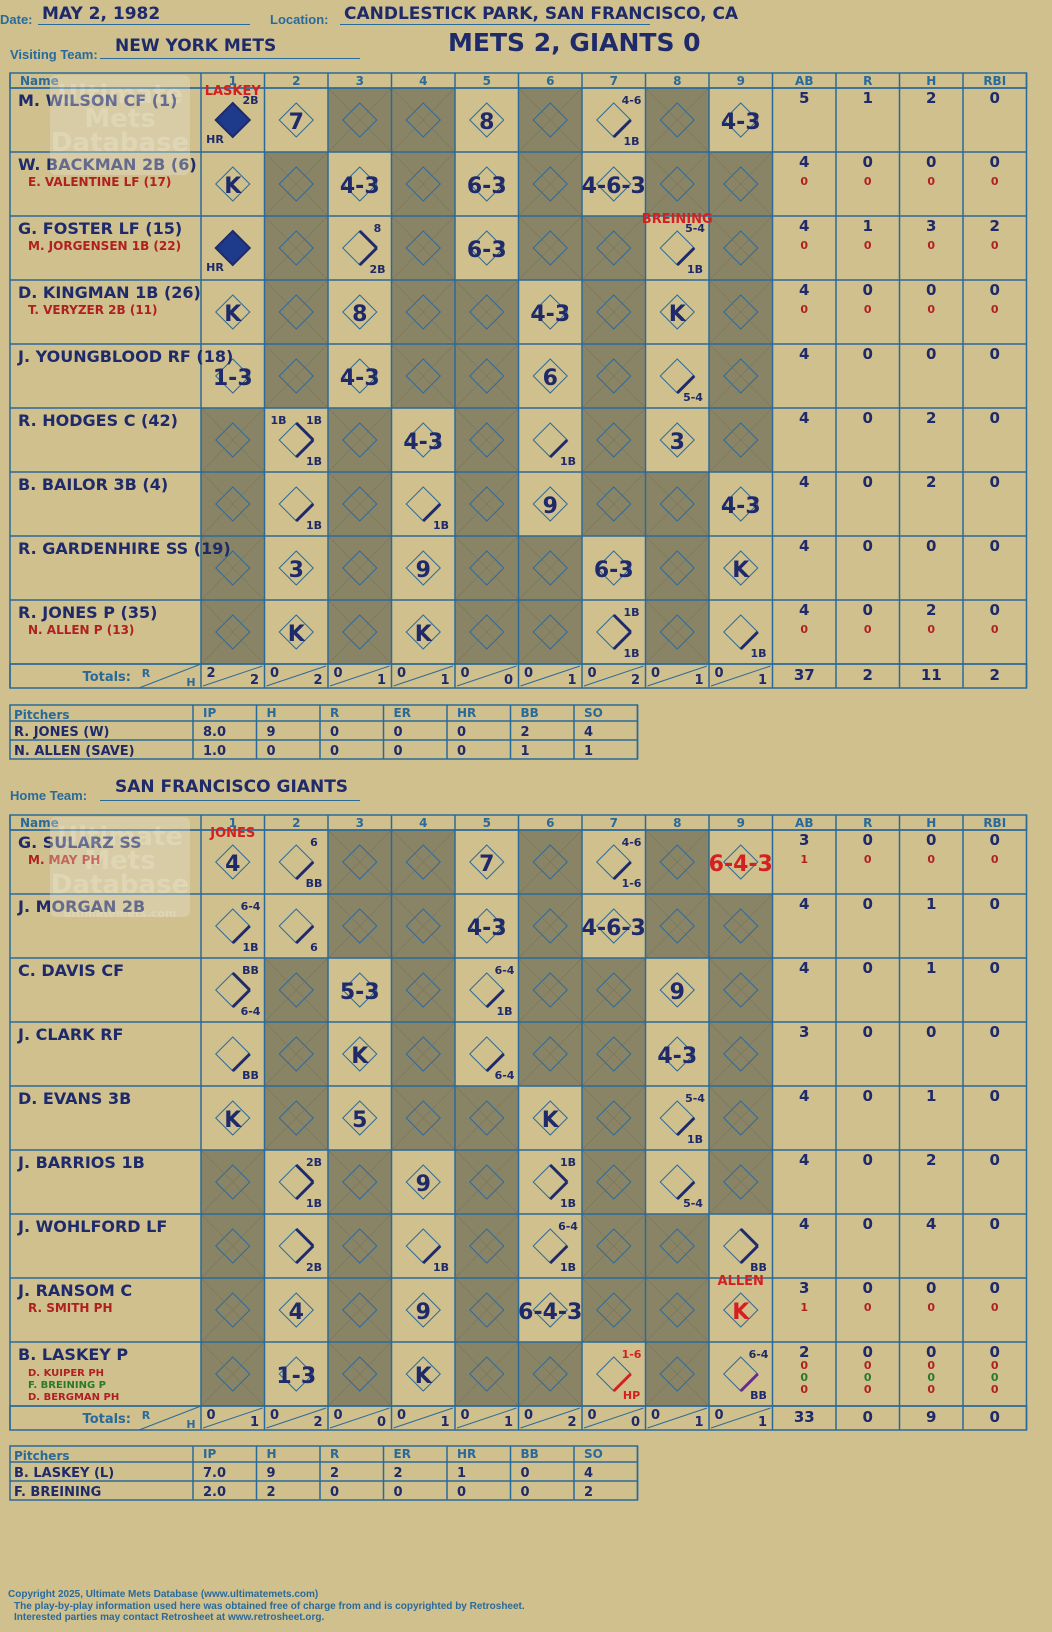 The width and height of the screenshot is (1052, 1632). Describe the element at coordinates (486, 864) in the screenshot. I see `play-code: 7` at that location.